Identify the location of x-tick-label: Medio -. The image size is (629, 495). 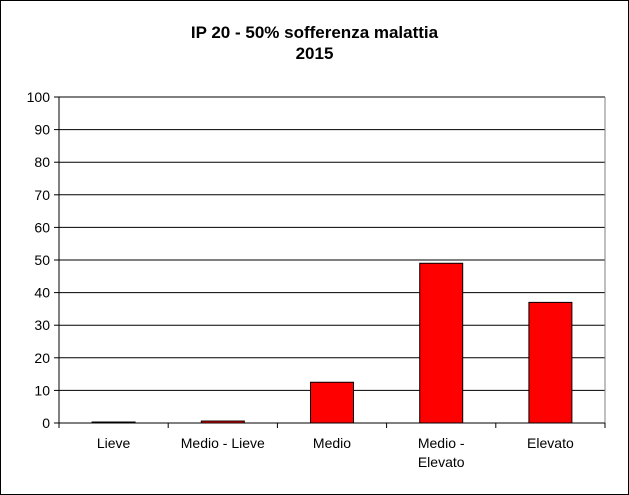
(441, 443).